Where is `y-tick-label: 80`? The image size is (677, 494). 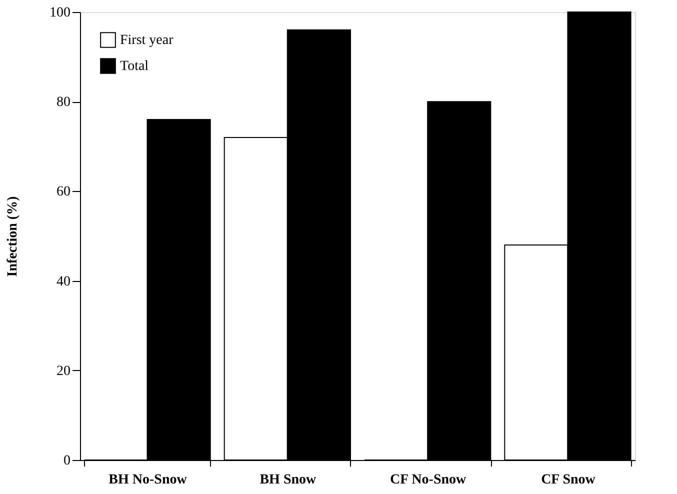
y-tick-label: 80 is located at coordinates (63, 102).